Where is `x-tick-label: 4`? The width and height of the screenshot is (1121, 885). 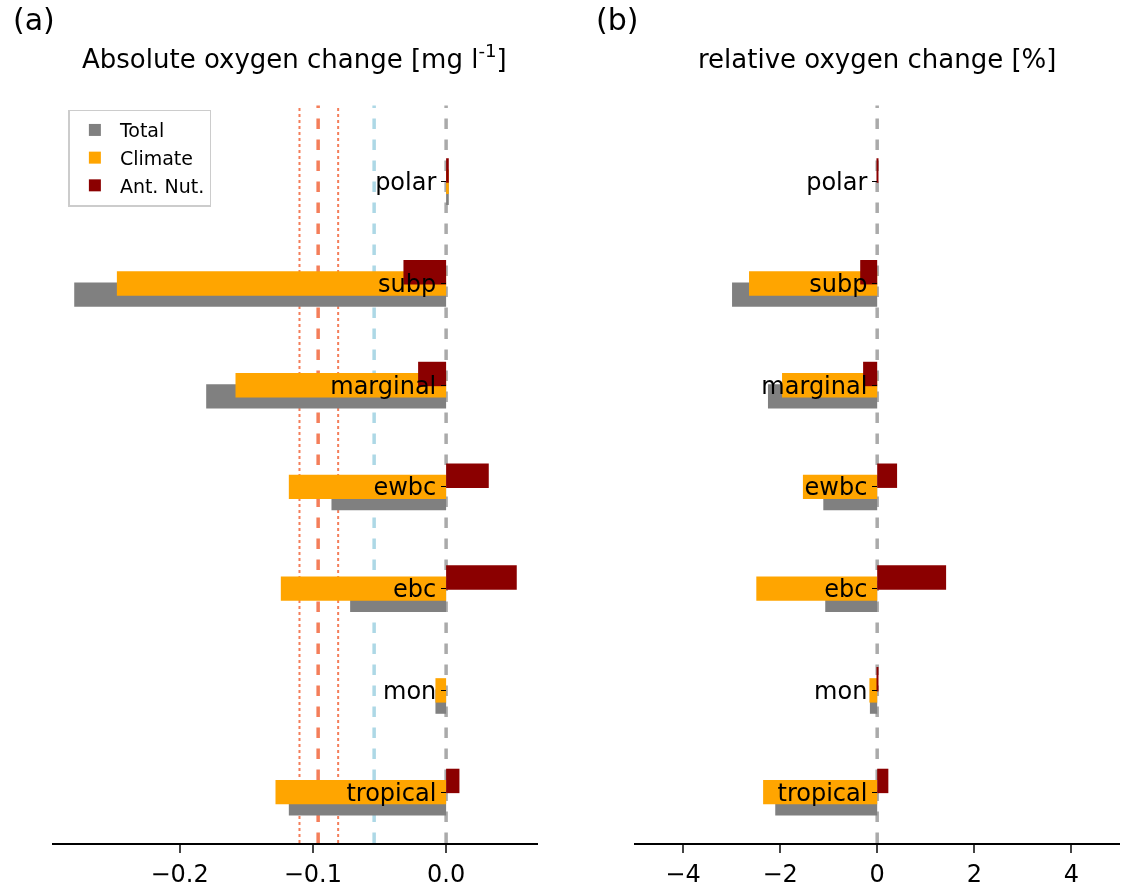 x-tick-label: 4 is located at coordinates (1071, 872).